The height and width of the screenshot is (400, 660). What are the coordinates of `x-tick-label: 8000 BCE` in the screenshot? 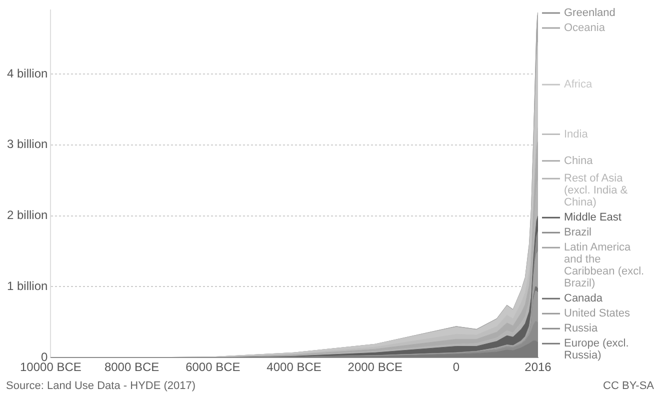 It's located at (132, 367).